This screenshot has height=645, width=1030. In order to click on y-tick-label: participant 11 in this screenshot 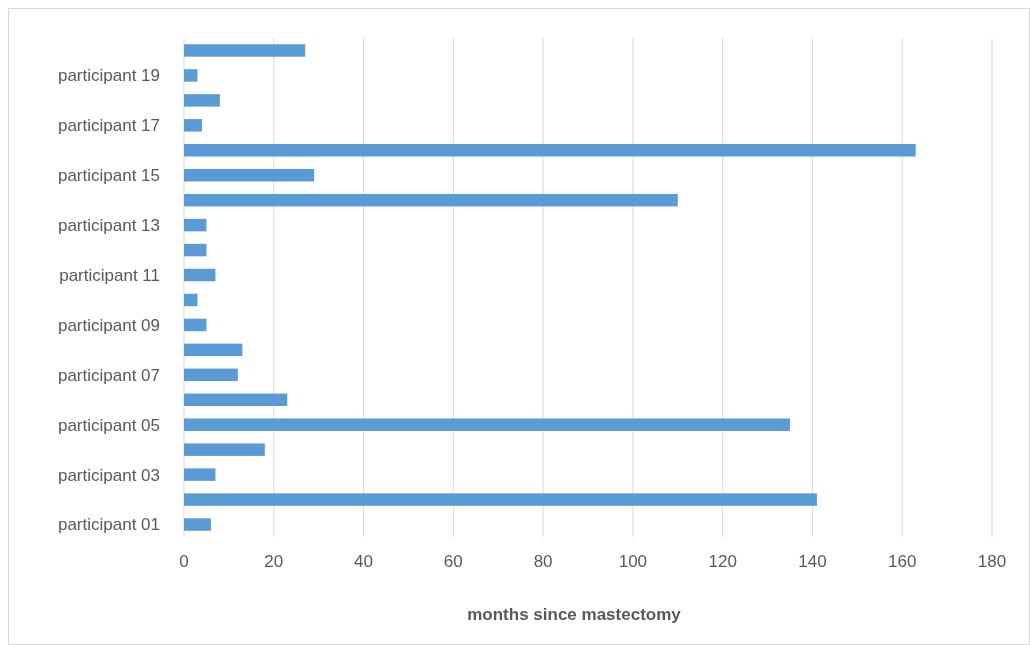, I will do `click(109, 275)`.